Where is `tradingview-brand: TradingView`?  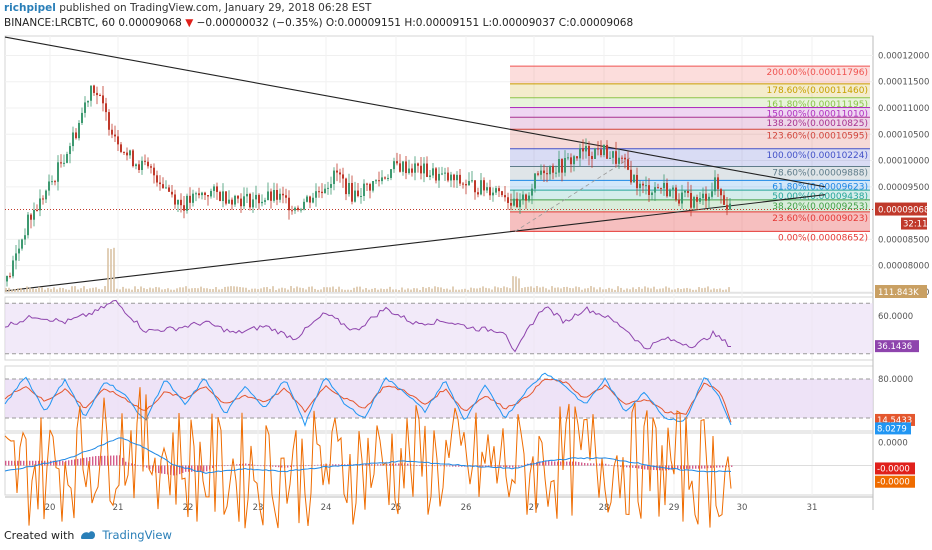
tradingview-brand: TradingView is located at coordinates (137, 535).